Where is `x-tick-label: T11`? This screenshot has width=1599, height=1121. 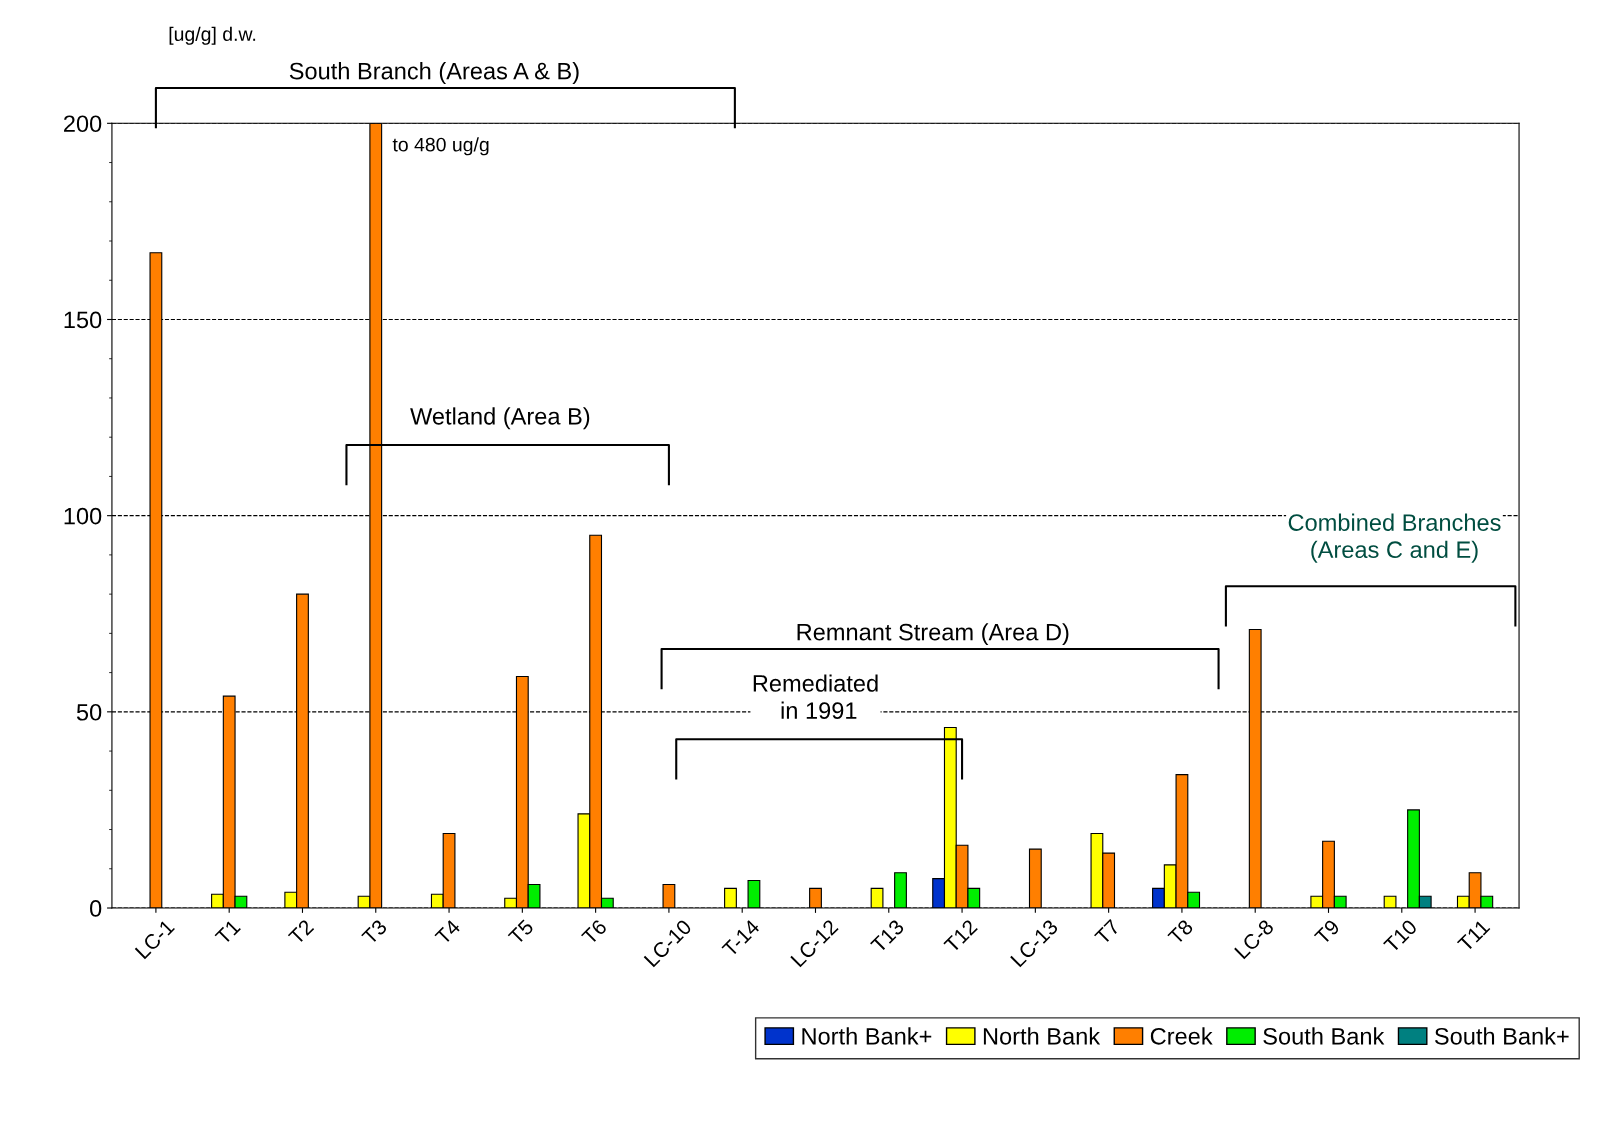 x-tick-label: T11 is located at coordinates (1473, 935).